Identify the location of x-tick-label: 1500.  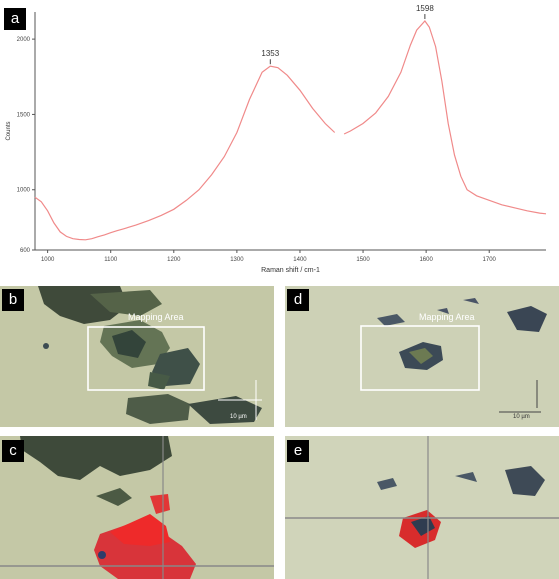
(363, 260).